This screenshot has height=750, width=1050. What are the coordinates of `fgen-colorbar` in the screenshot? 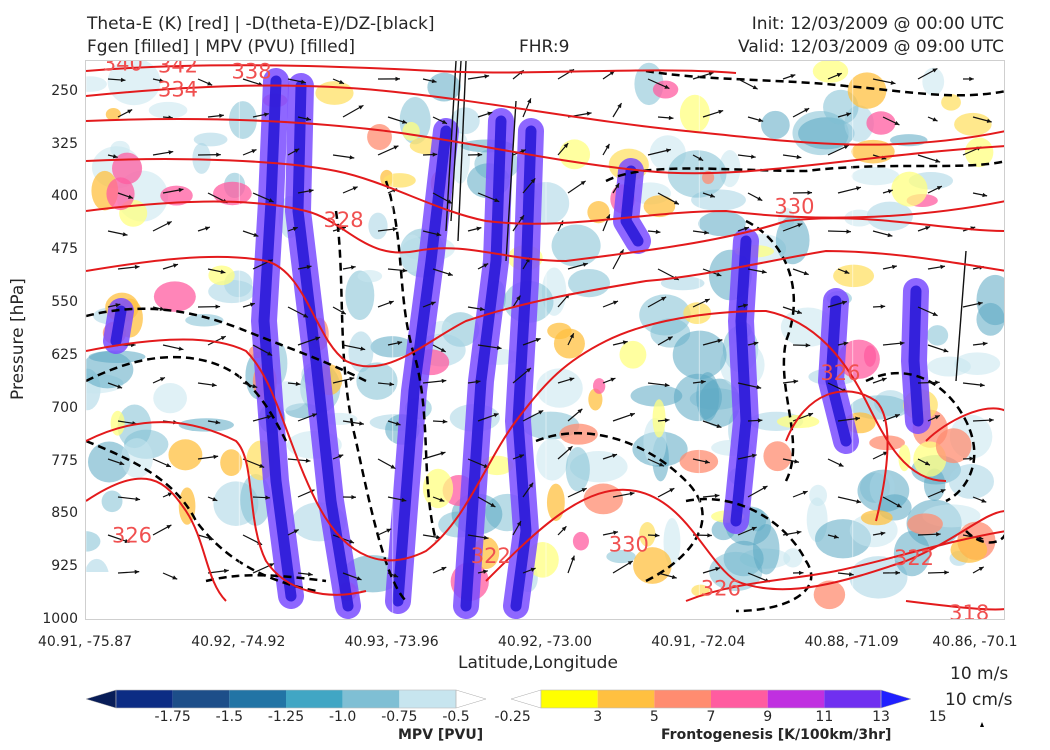 It's located at (711, 699).